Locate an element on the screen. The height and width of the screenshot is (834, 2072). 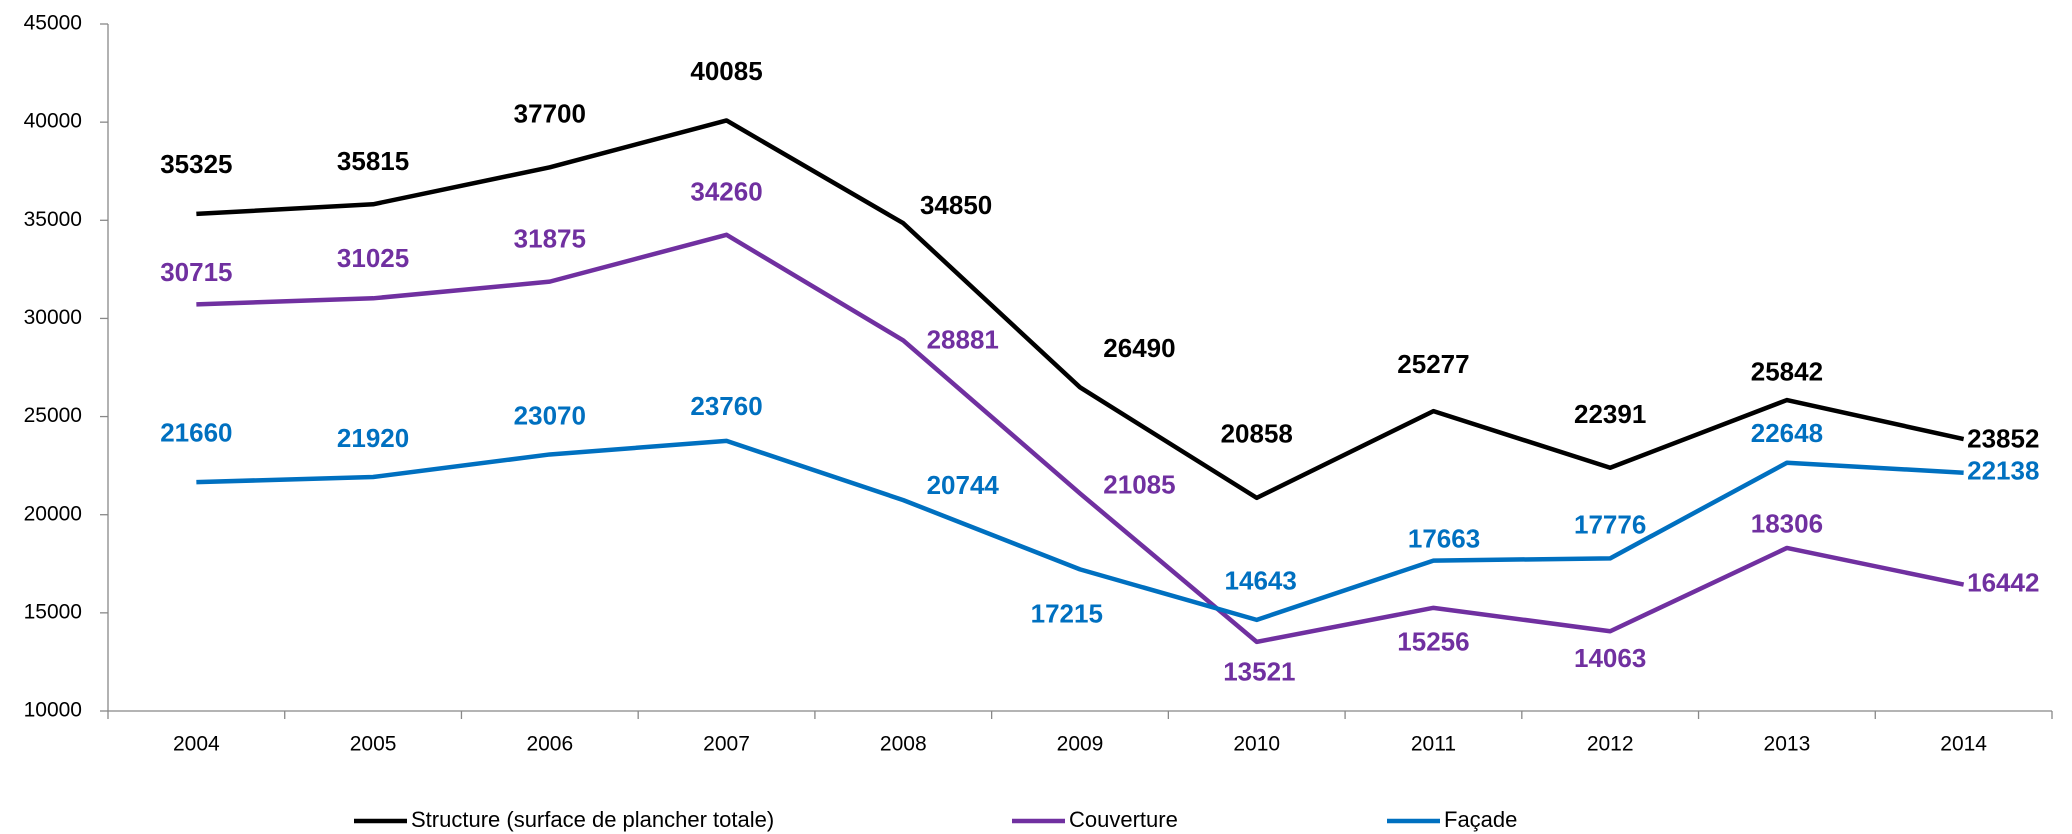
x-tick-label: 2014 is located at coordinates (1963, 744).